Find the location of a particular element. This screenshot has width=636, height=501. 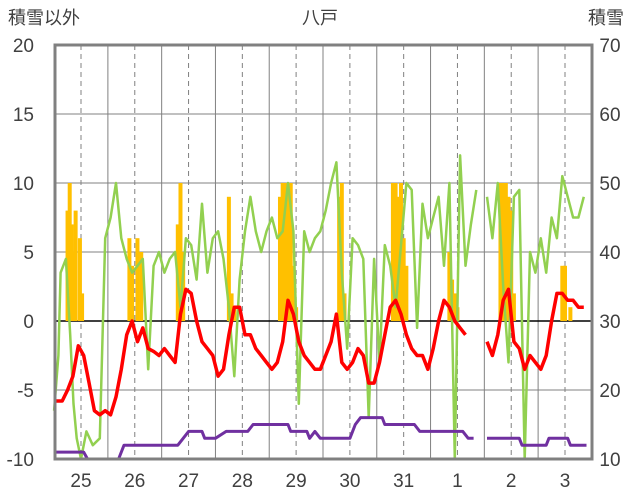

day-tick-label: 25 is located at coordinates (80, 481).